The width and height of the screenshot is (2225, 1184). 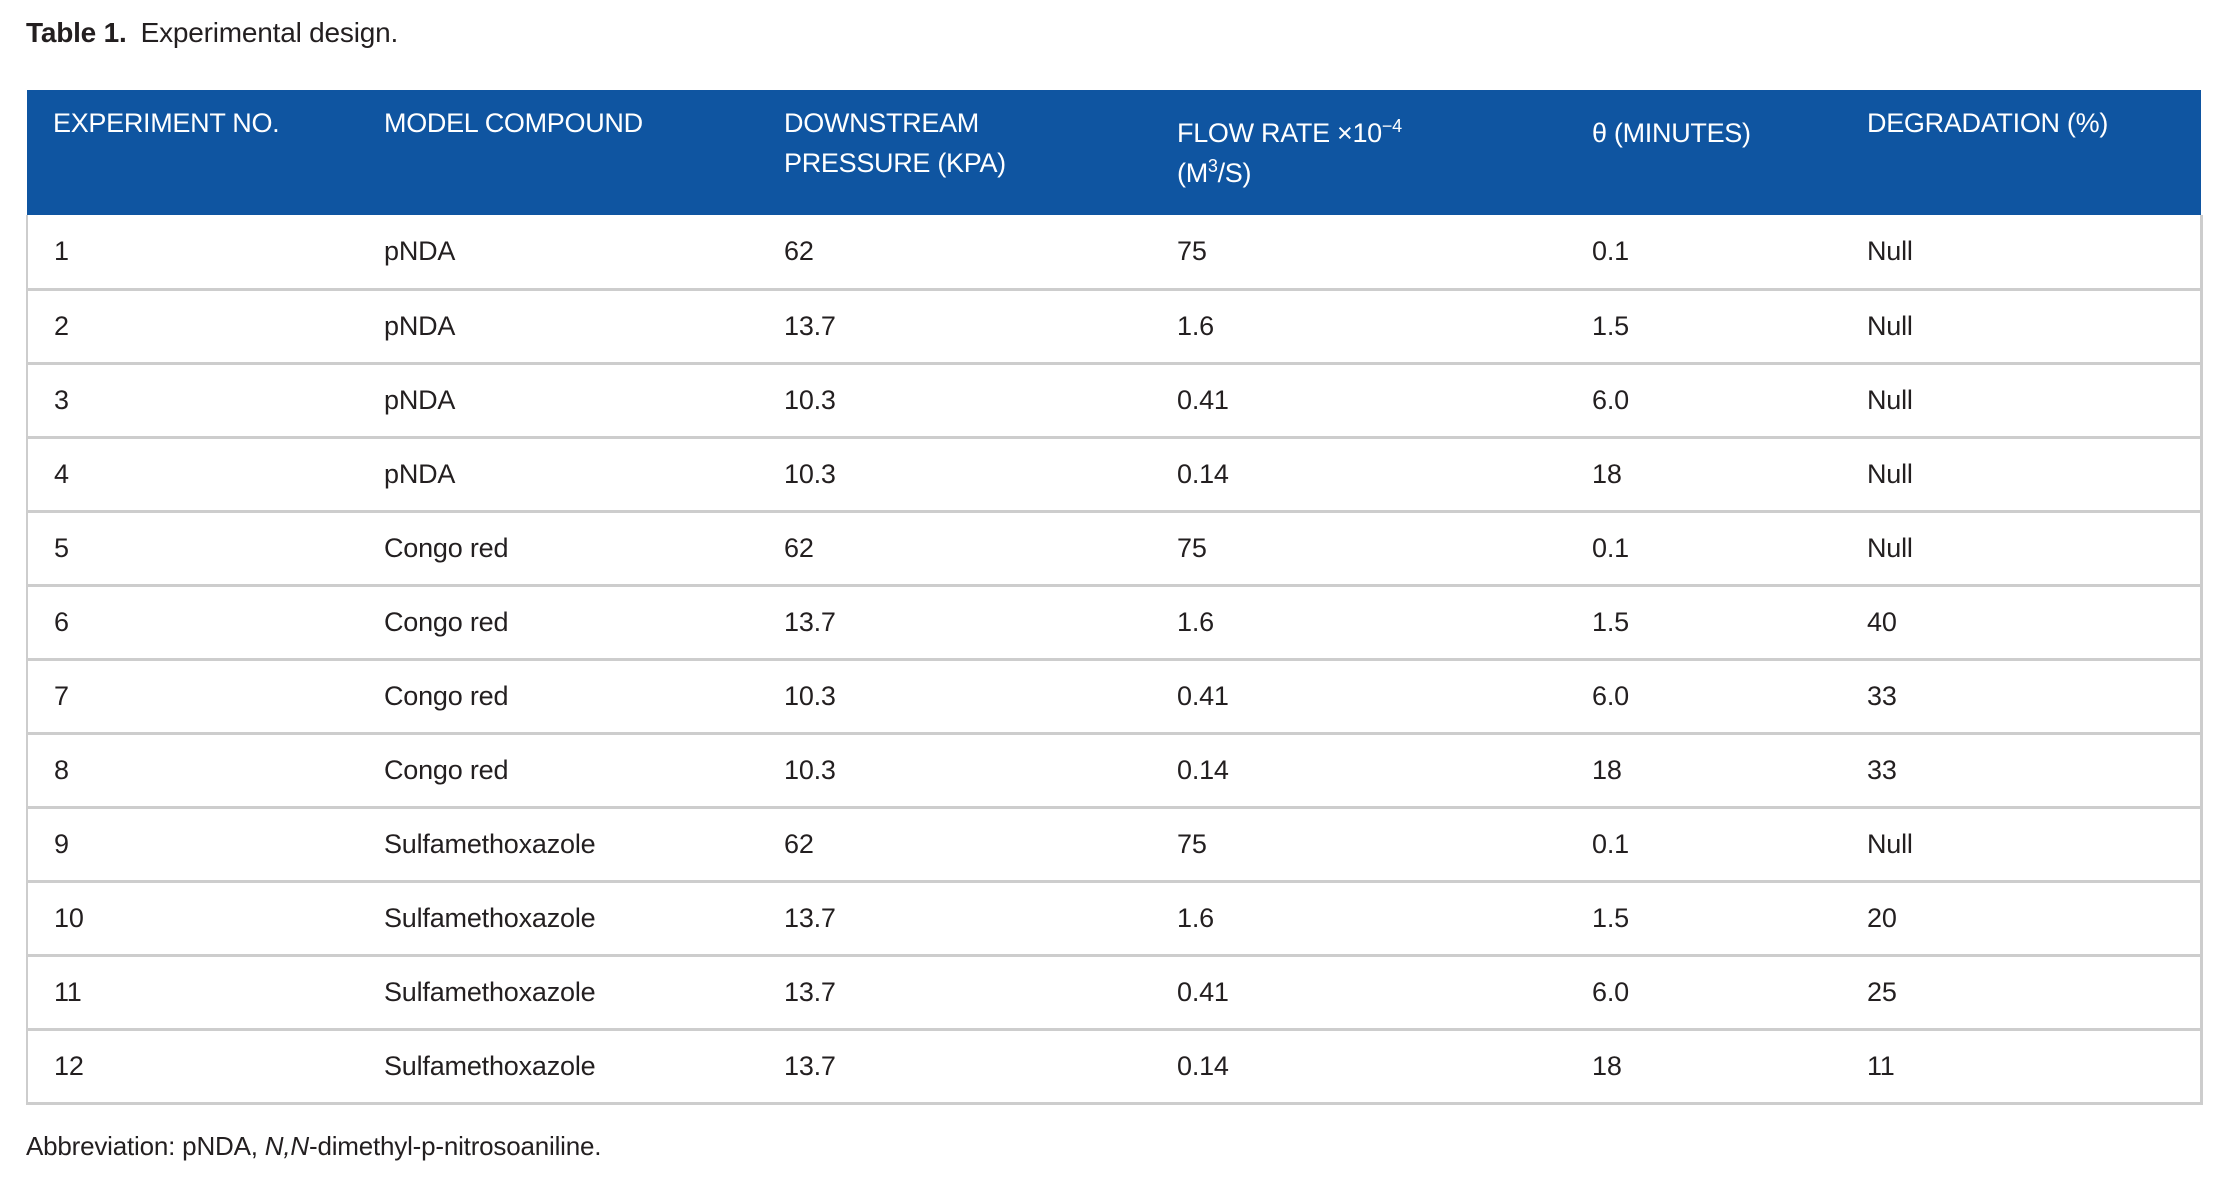 What do you see at coordinates (192, 325) in the screenshot?
I see `cell-experiment-no: 2` at bounding box center [192, 325].